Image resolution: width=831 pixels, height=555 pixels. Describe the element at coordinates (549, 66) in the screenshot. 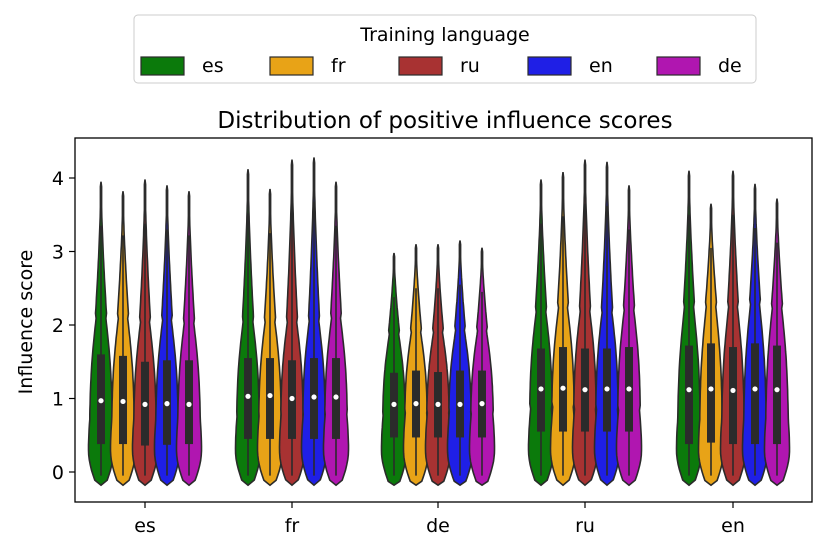

I see `legend-swatch-en` at that location.